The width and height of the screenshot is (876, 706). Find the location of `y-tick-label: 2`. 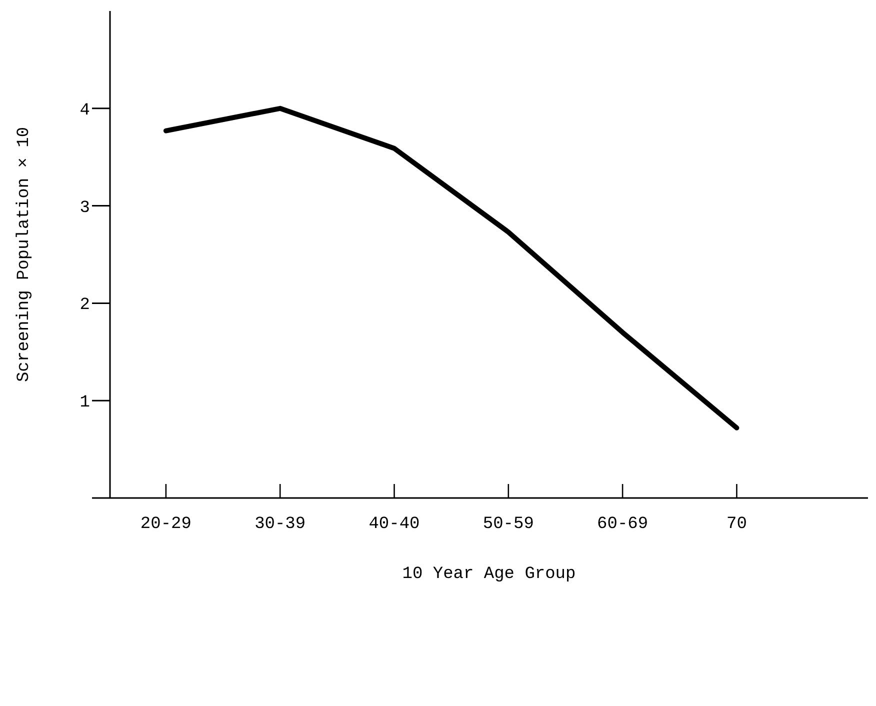

y-tick-label: 2 is located at coordinates (85, 306).